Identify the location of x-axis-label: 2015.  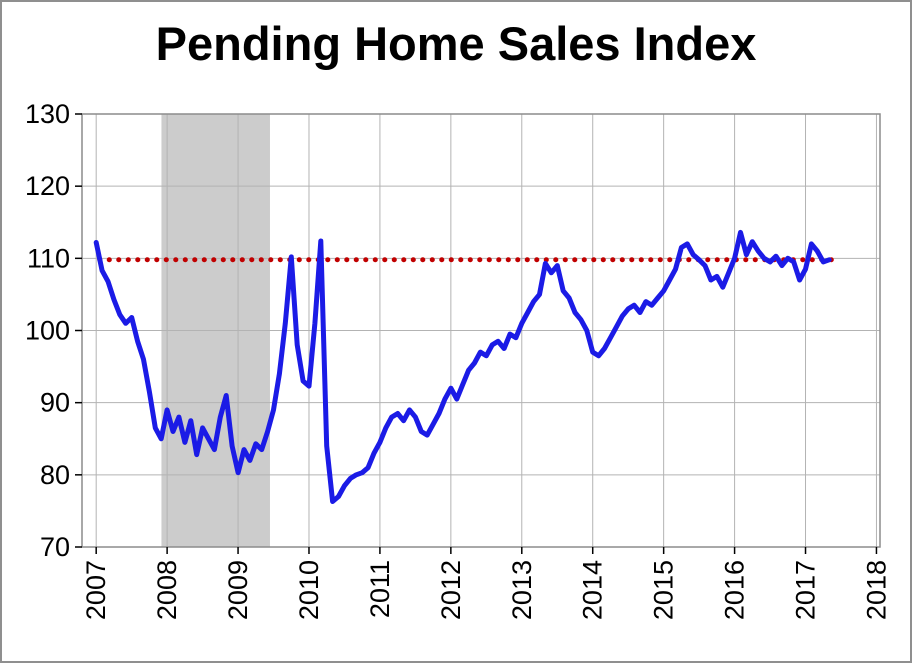
(664, 590).